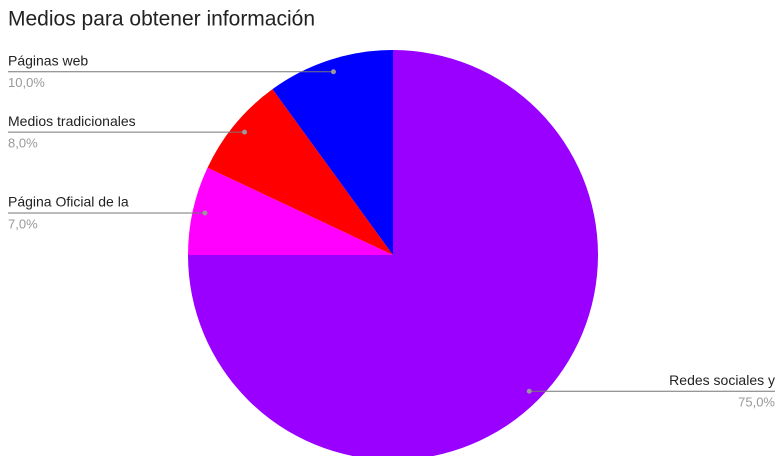  I want to click on slice-value-label: 75,0%, so click(756, 402).